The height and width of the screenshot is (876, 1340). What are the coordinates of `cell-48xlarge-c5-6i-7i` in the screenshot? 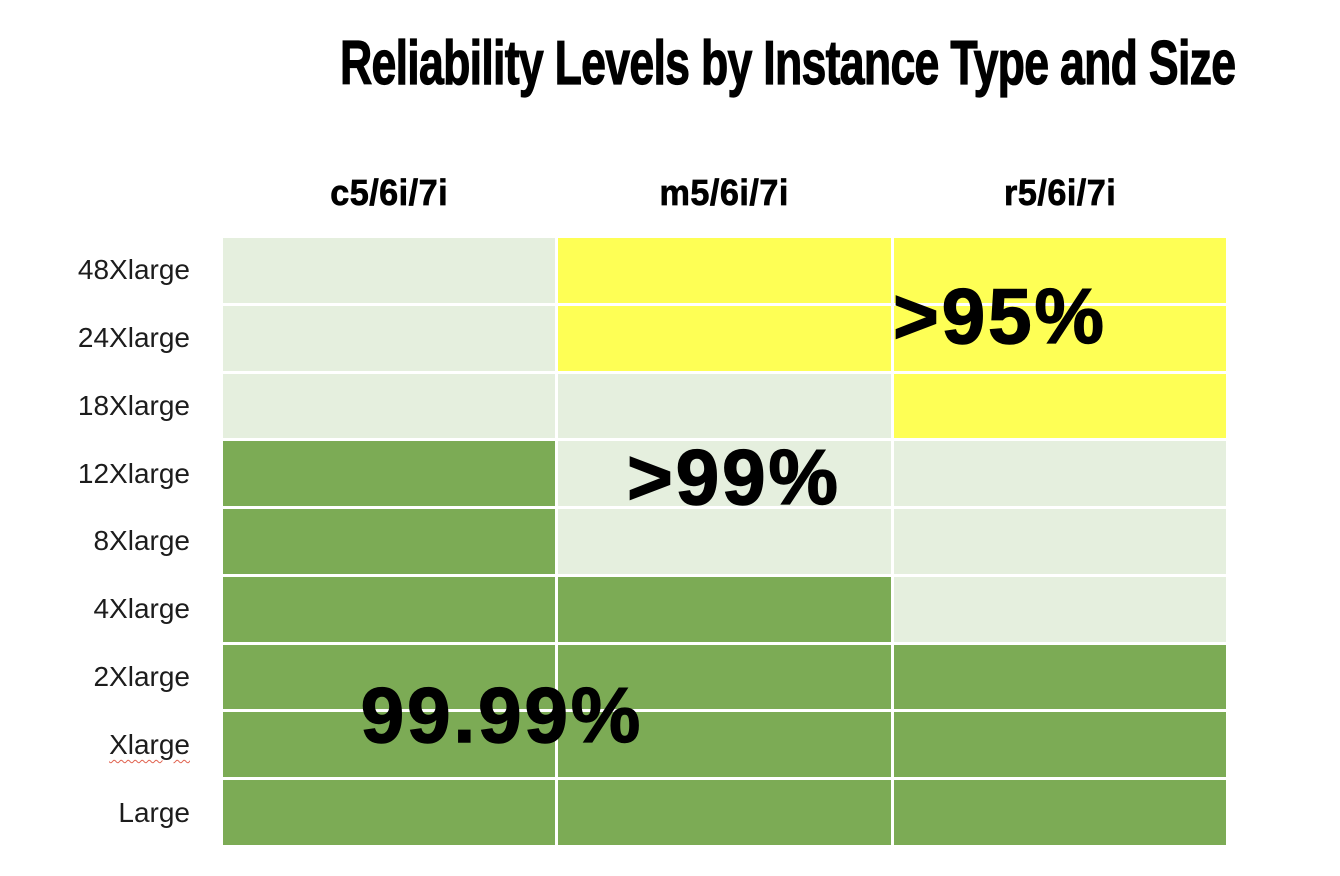 It's located at (389, 270).